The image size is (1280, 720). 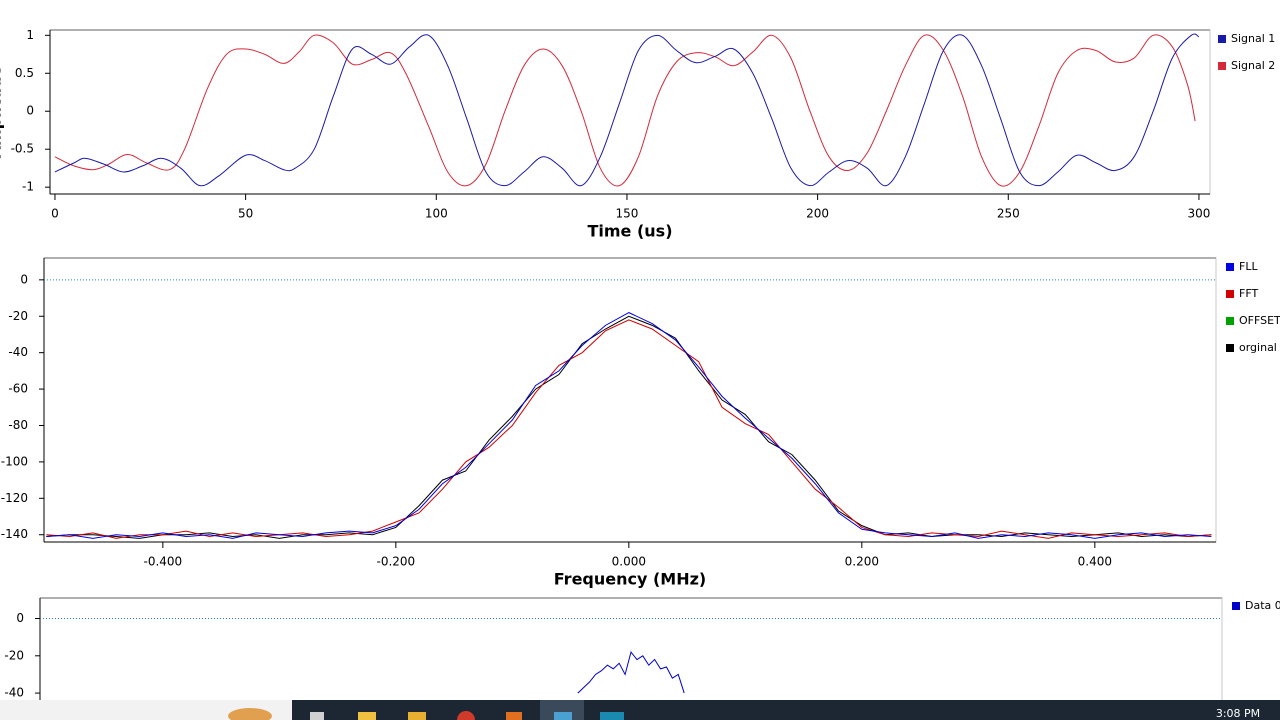 What do you see at coordinates (1008, 214) in the screenshot?
I see `x-tick-label: 250` at bounding box center [1008, 214].